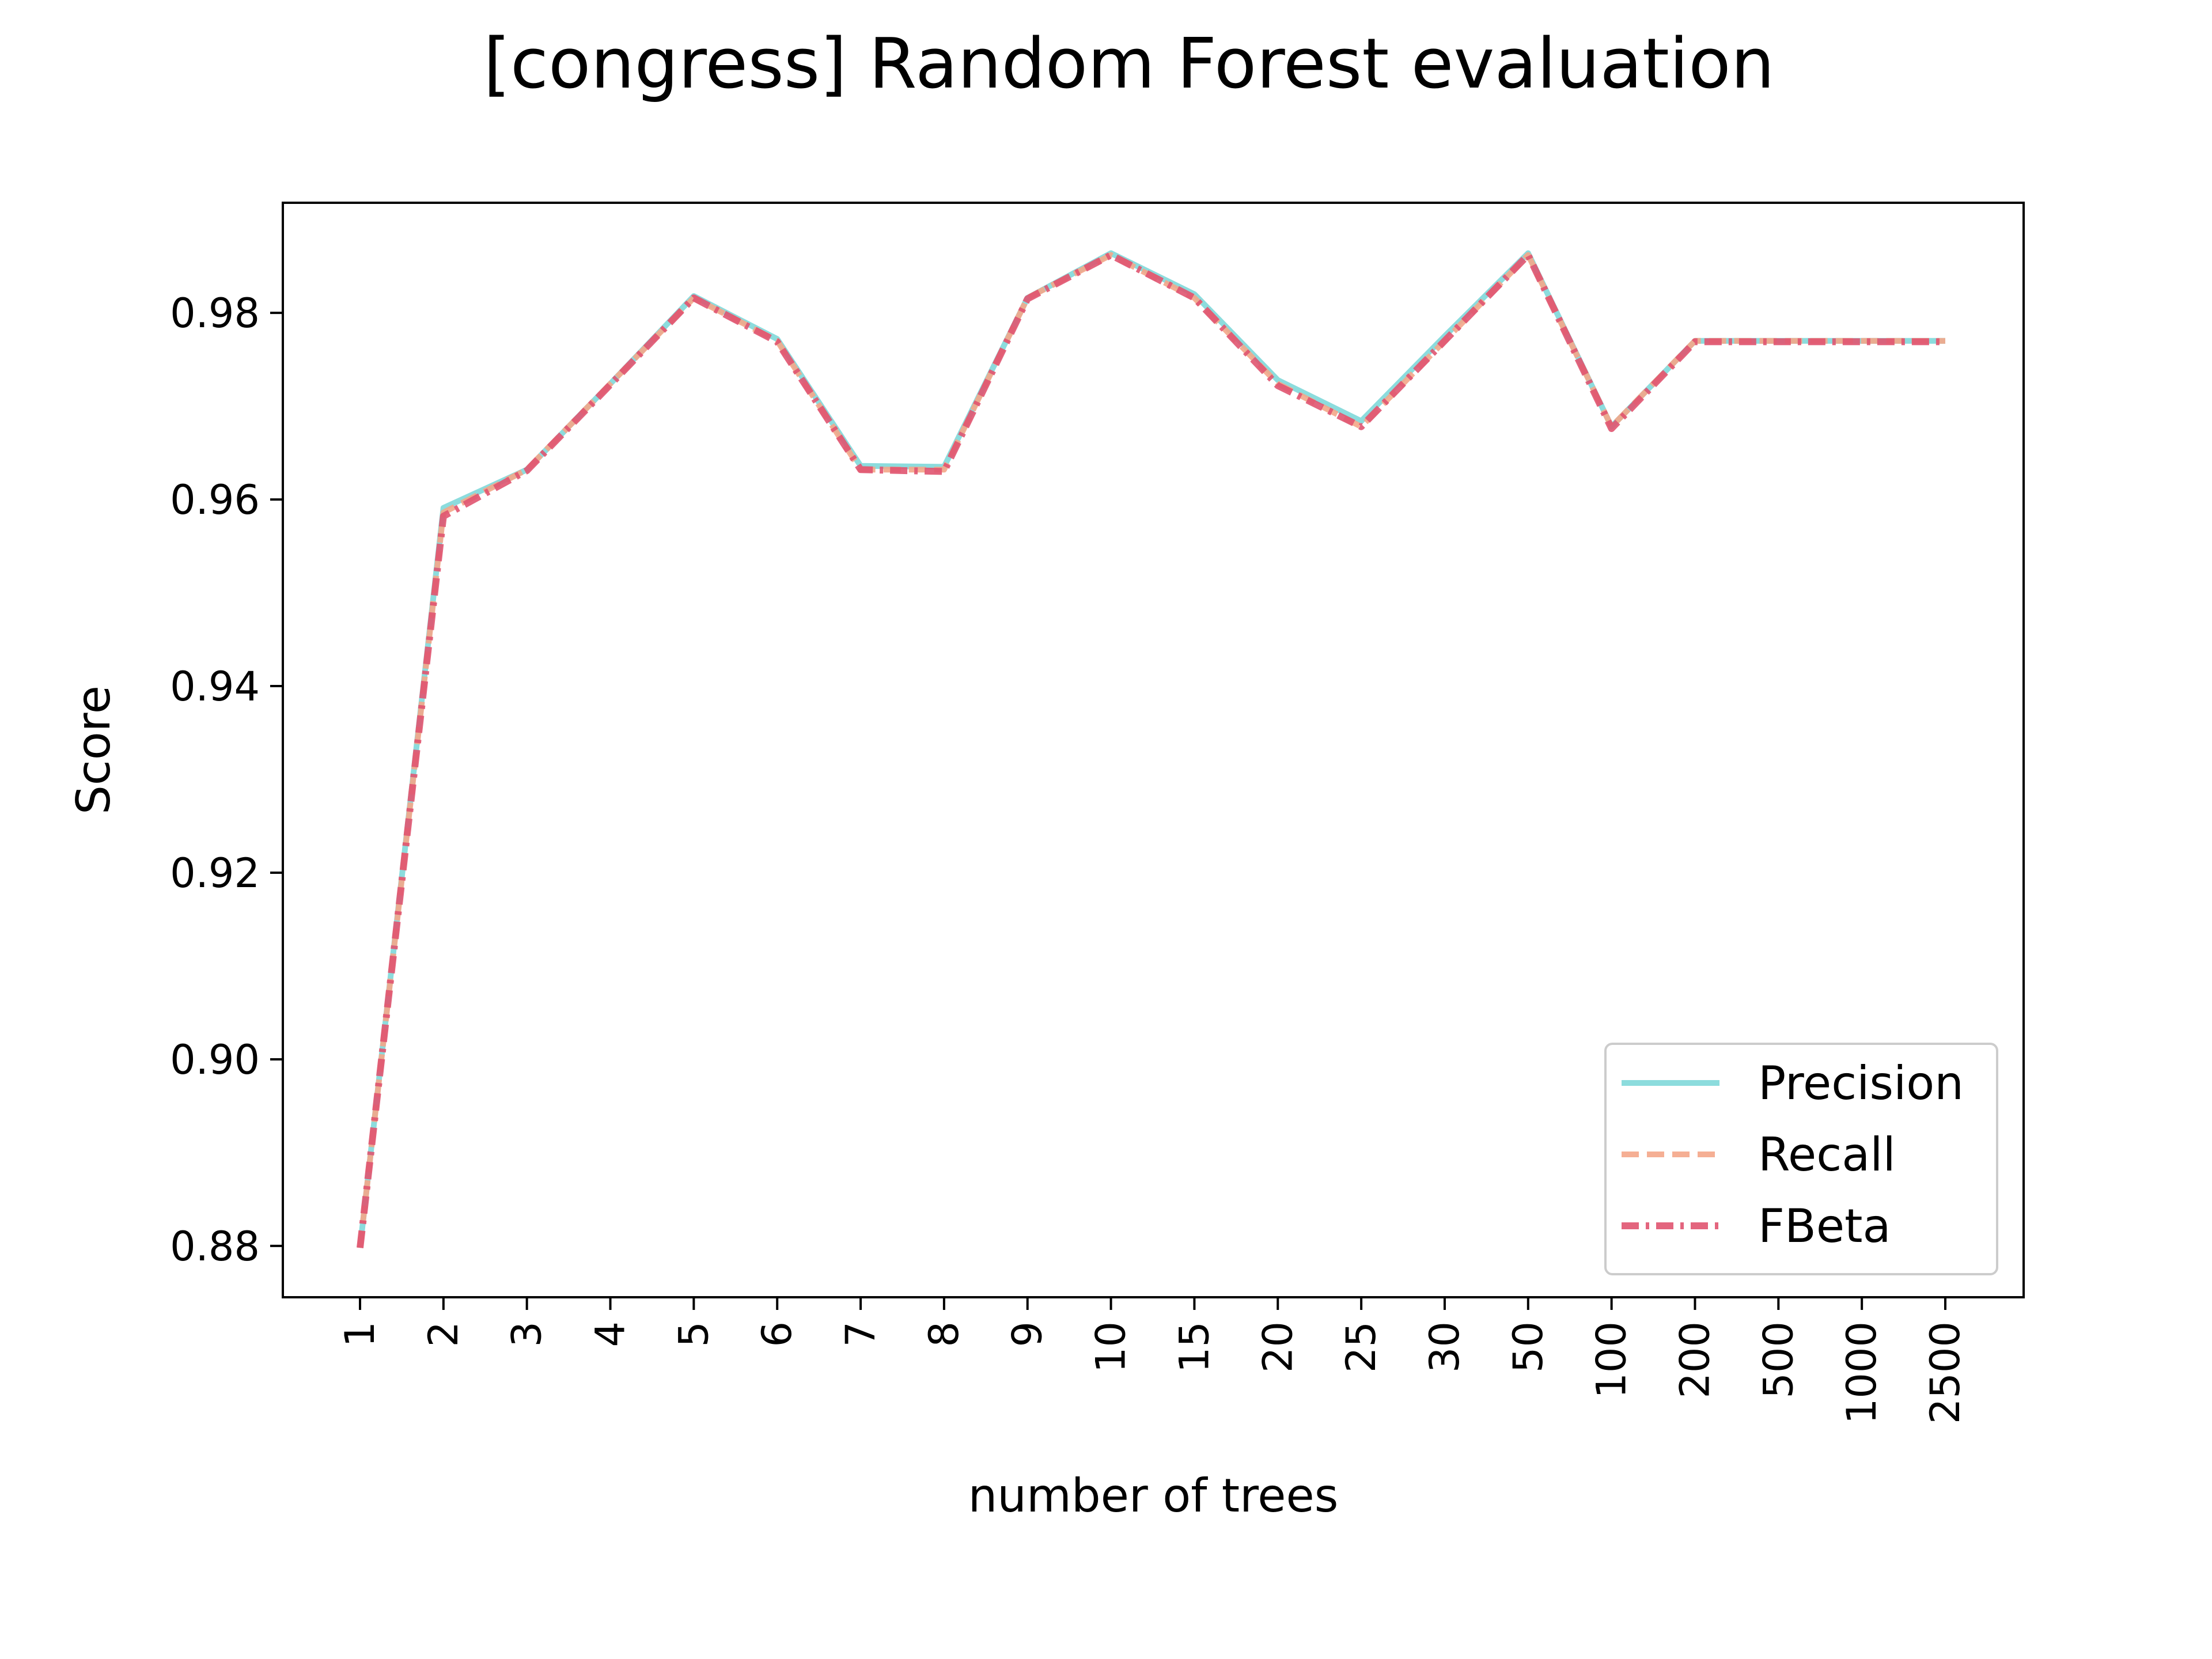 Image resolution: width=2212 pixels, height=1659 pixels. I want to click on legend: Precision Recall FBeta, so click(1801, 1159).